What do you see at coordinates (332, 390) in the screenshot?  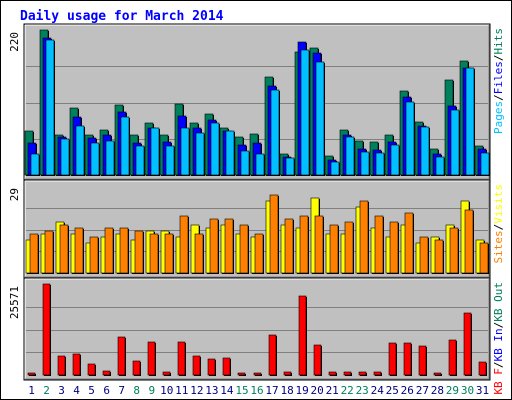 I see `x-tick-label-day-21: 21` at bounding box center [332, 390].